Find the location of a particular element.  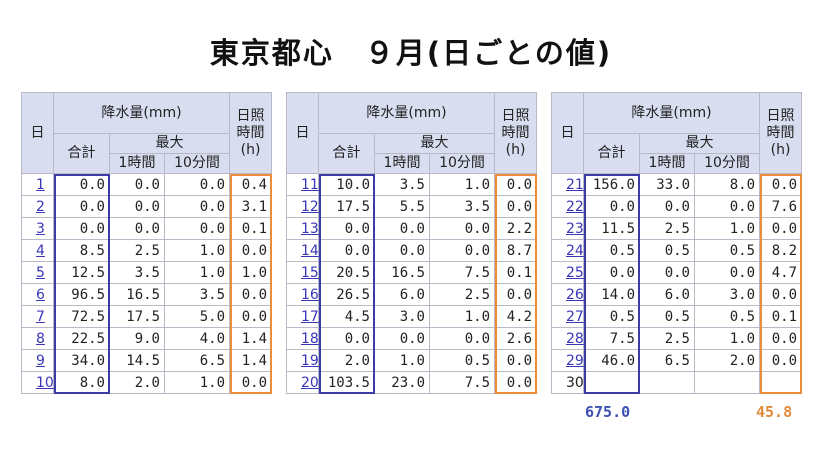

max-10min-cell: 1.0 is located at coordinates (197, 382).